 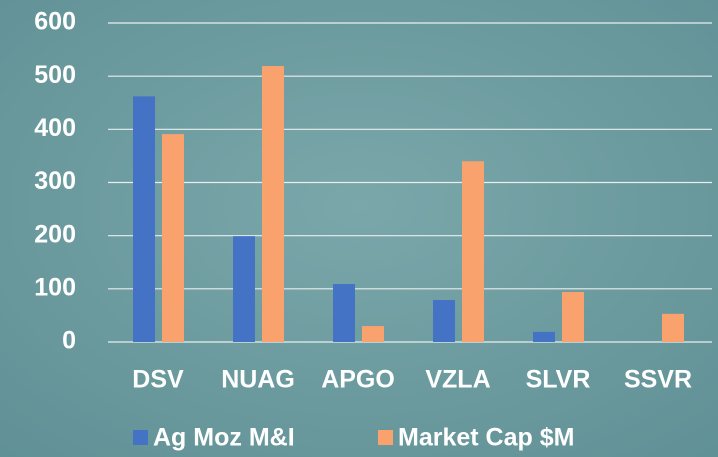 What do you see at coordinates (55, 181) in the screenshot?
I see `y-tick-label: 300` at bounding box center [55, 181].